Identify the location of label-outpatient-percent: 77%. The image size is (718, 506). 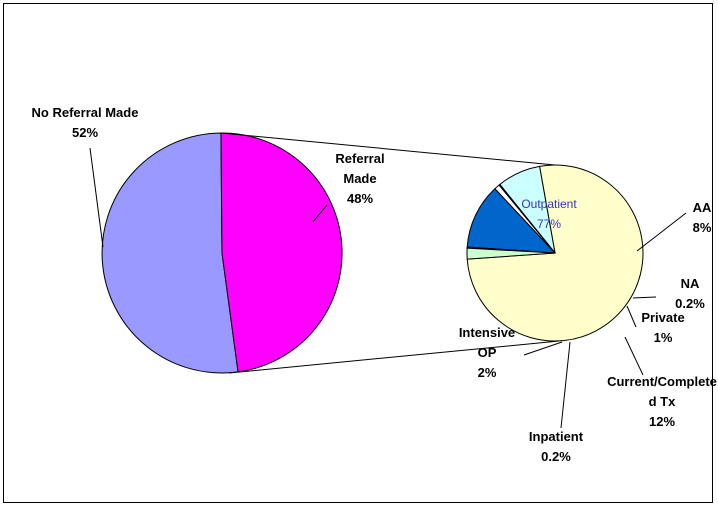
(549, 224).